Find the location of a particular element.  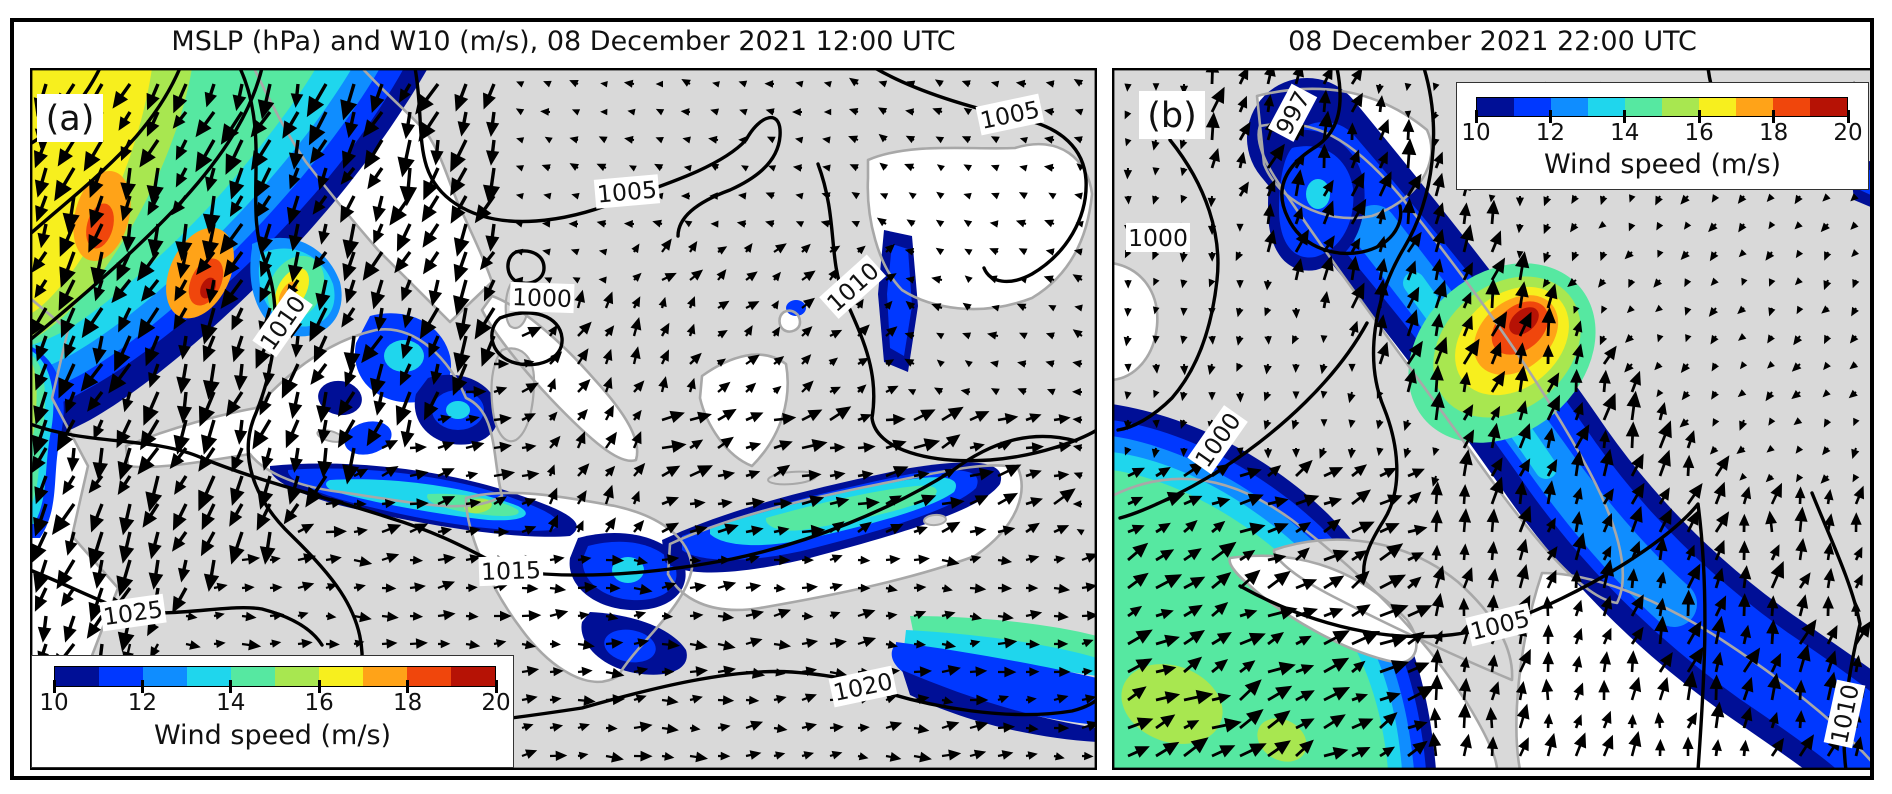

colorbar-panel-a: Wind speed (m/s) 10 12 14 16 18 20 is located at coordinates (272, 711).